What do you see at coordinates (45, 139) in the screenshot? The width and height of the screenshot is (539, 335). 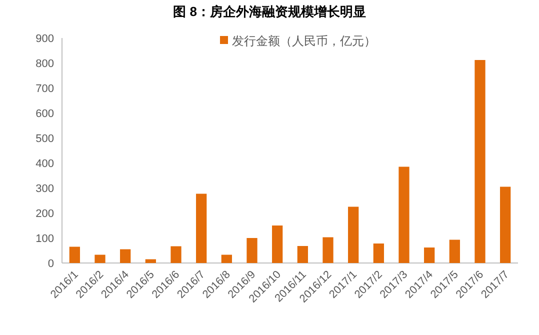 I see `y-tick-label: 500` at bounding box center [45, 139].